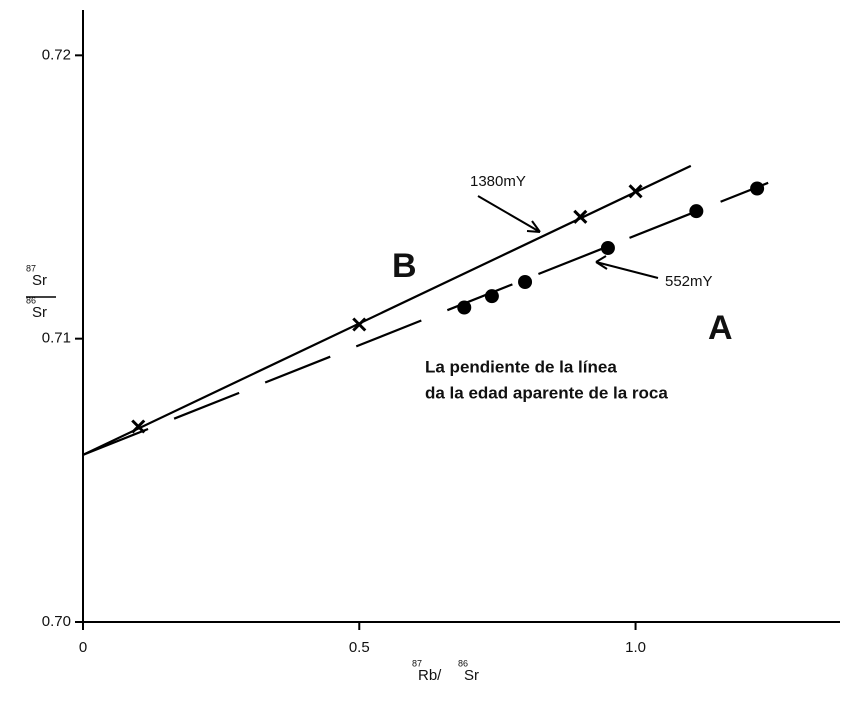 This screenshot has height=702, width=846. I want to click on x-axis-label-sup: 87, so click(417, 663).